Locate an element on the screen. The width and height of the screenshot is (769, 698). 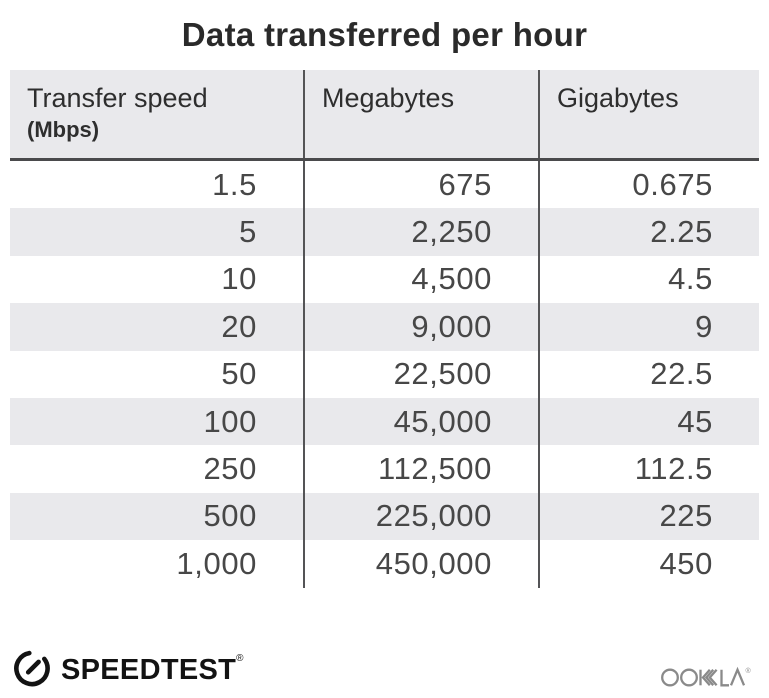
cell-megabytes: 450,000 is located at coordinates (420, 564).